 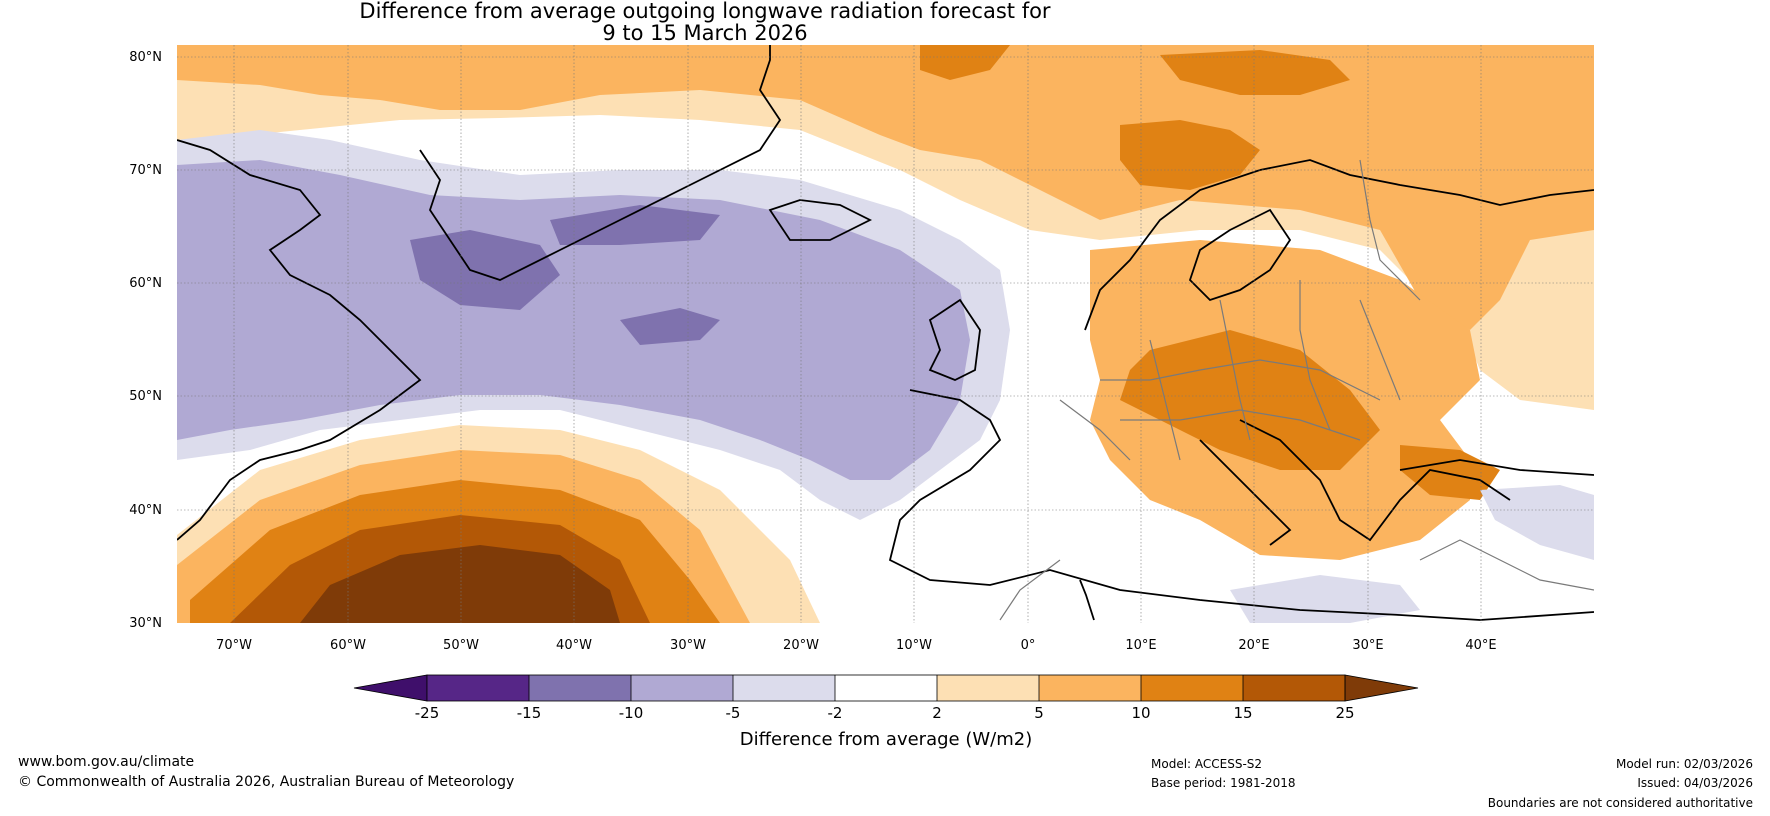 What do you see at coordinates (1028, 645) in the screenshot?
I see `lon-label-0: 0°` at bounding box center [1028, 645].